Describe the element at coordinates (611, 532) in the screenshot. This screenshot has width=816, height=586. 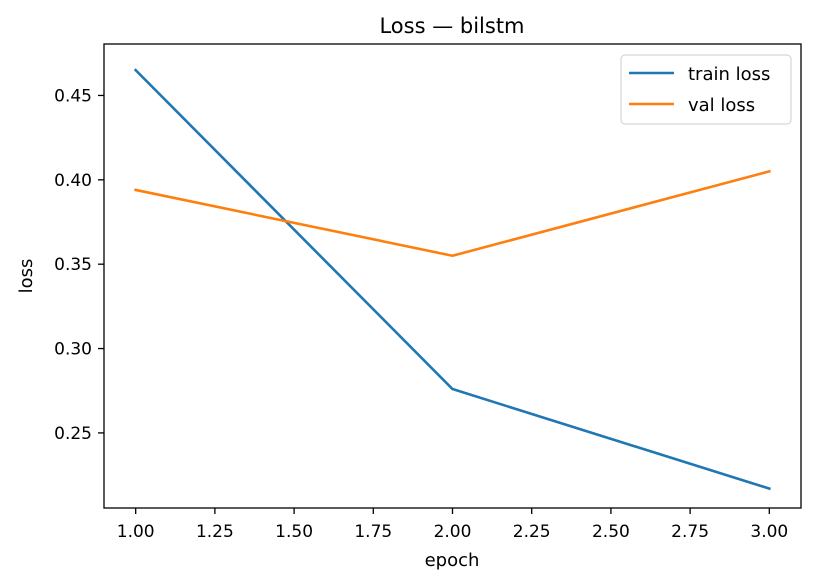
I see `x-tick-label: 2.50` at that location.